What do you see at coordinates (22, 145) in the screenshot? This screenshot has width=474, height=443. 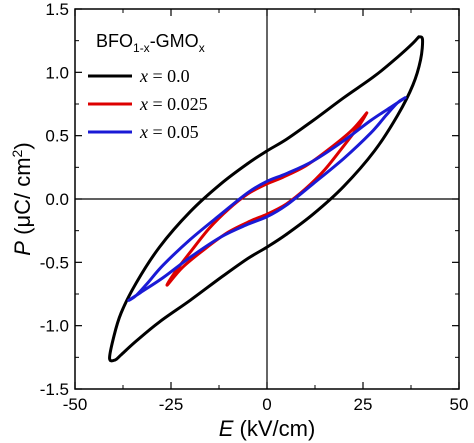 I see `y-axis-unit-close: )` at bounding box center [22, 145].